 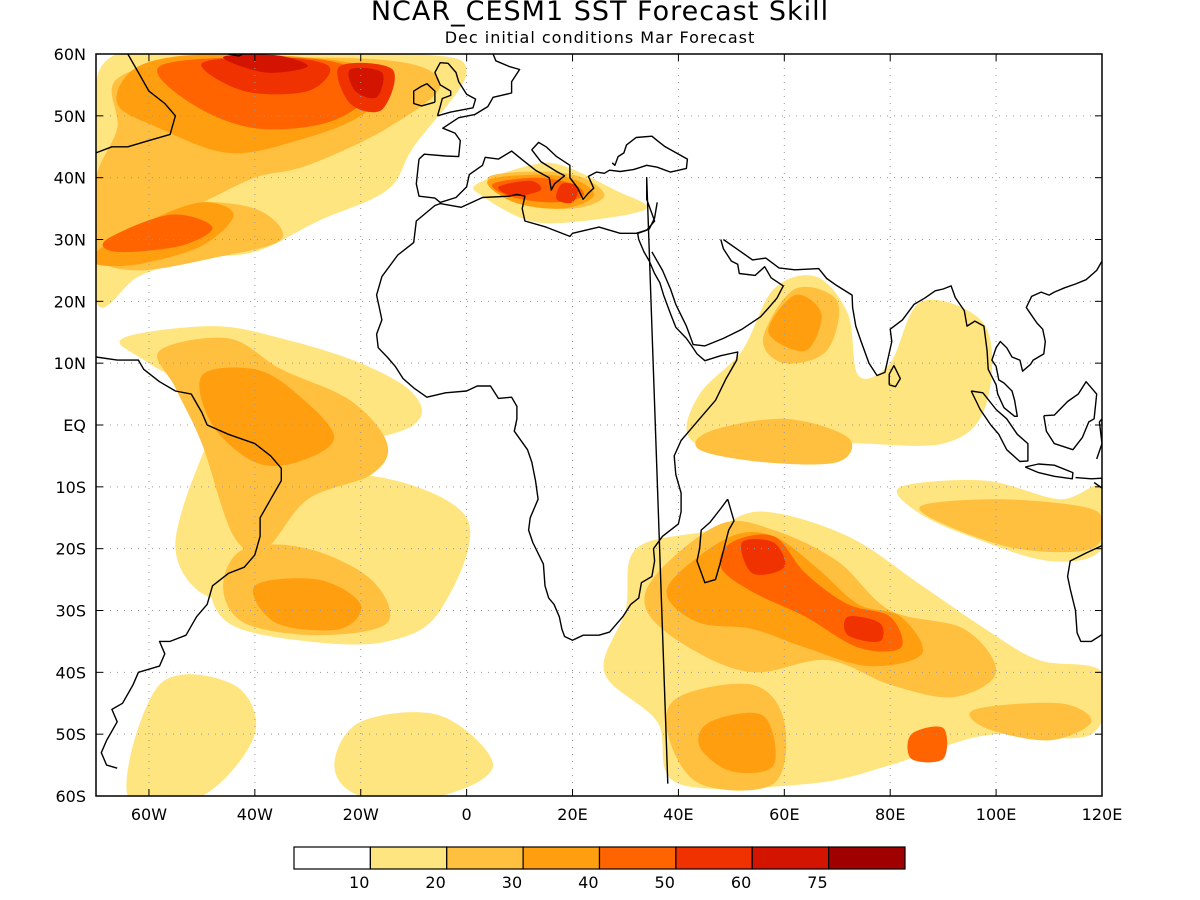 I want to click on sulawesi-coast, so click(x=1099, y=439).